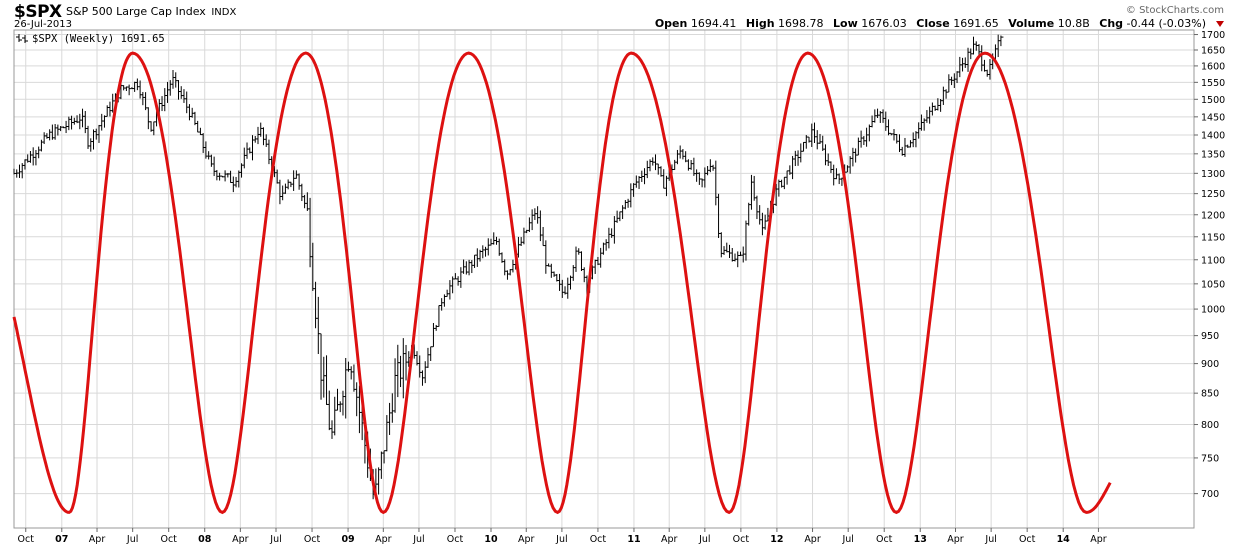 The image size is (1240, 546). Describe the element at coordinates (1213, 154) in the screenshot. I see `y-tick-label: 1350` at that location.